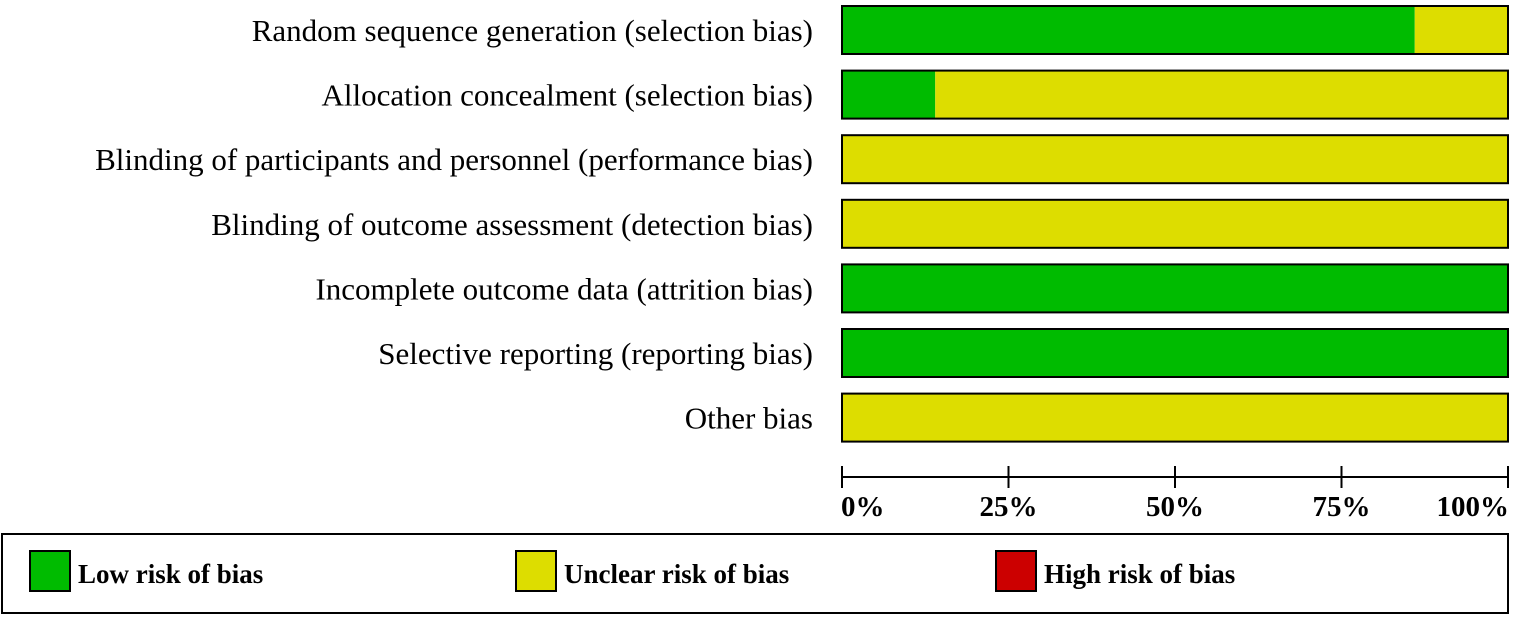 The width and height of the screenshot is (1514, 617). I want to click on x-tick-label: 75%, so click(1342, 507).